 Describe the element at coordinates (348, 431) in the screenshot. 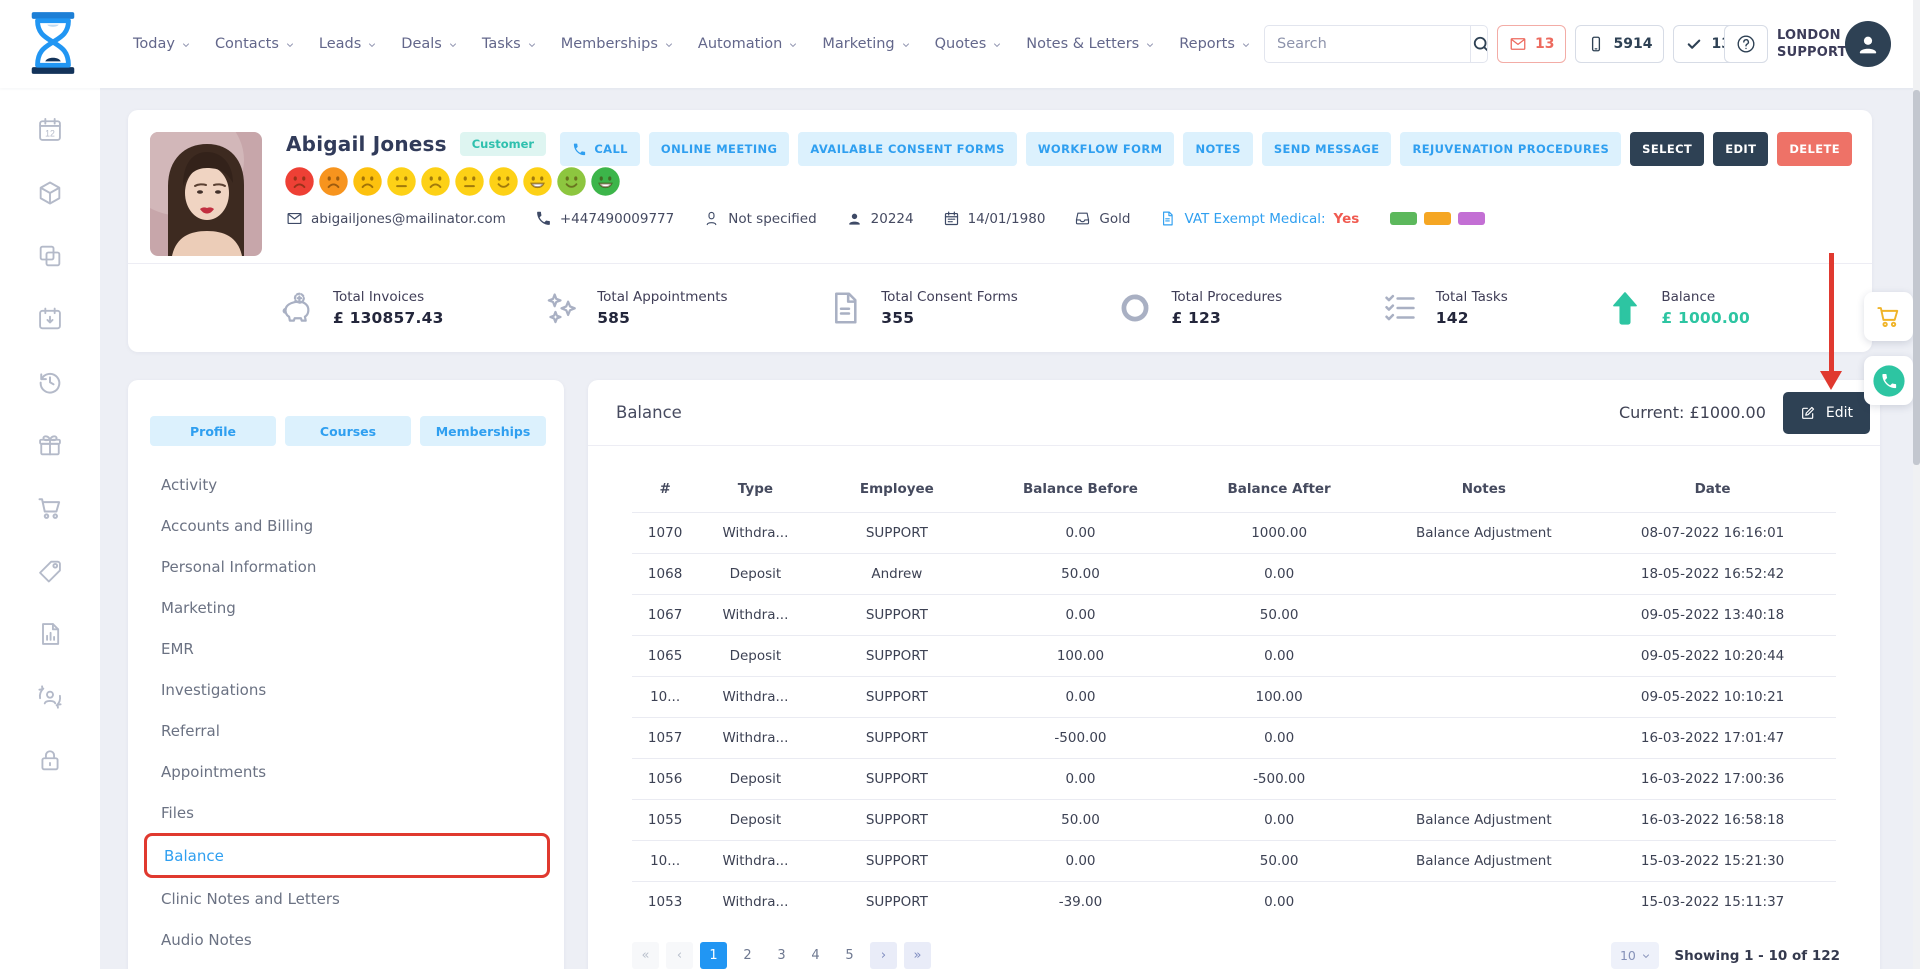

I see `panel-tab: Courses` at that location.